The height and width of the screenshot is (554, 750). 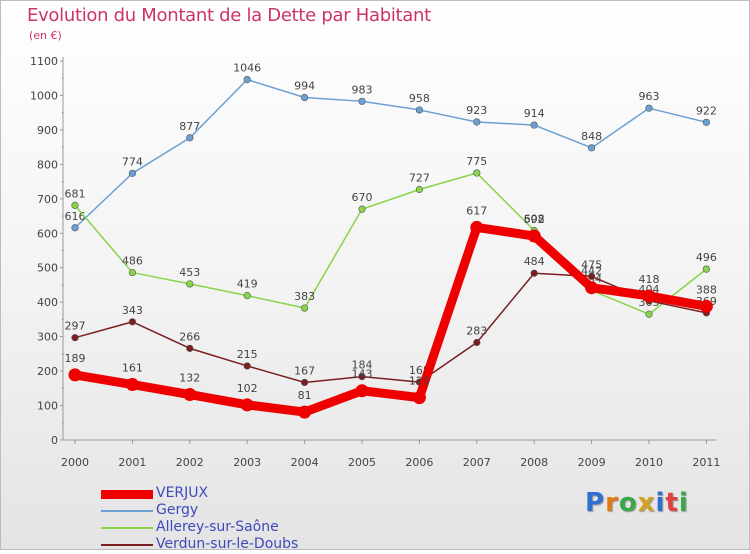 What do you see at coordinates (132, 368) in the screenshot?
I see `data-label: 161` at bounding box center [132, 368].